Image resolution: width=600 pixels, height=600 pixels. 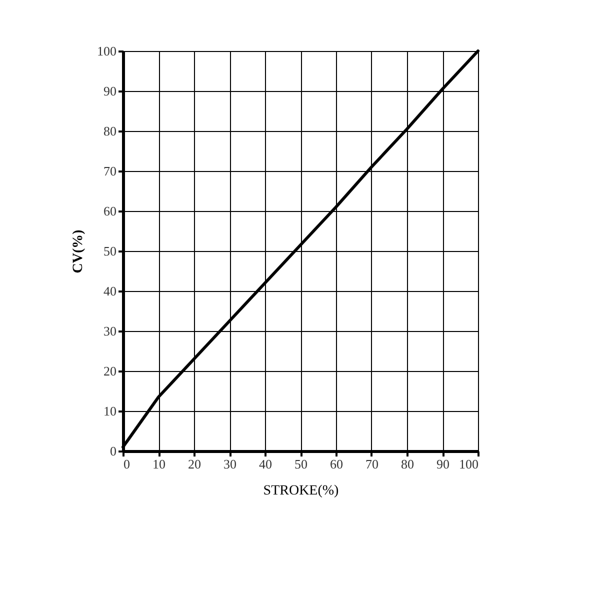 What do you see at coordinates (194, 464) in the screenshot?
I see `x-tick-label: 20` at bounding box center [194, 464].